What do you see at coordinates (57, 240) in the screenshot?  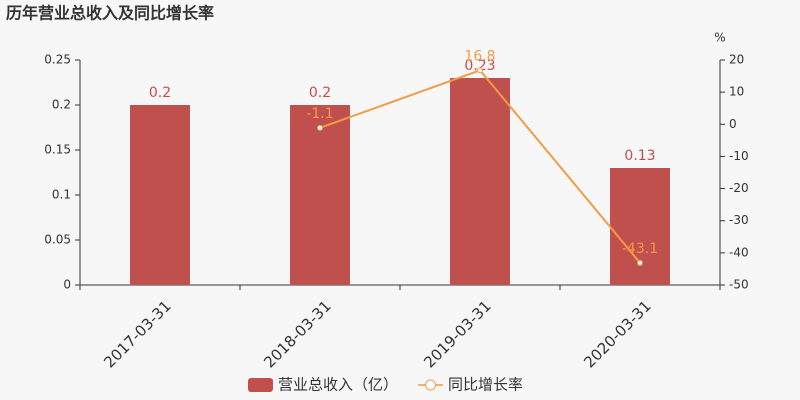 I see `y-tick-label: 0.05` at bounding box center [57, 240].